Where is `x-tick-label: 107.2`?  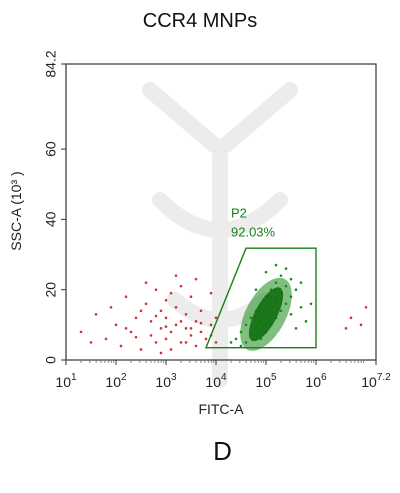
x-tick-label: 107.2 is located at coordinates (376, 381).